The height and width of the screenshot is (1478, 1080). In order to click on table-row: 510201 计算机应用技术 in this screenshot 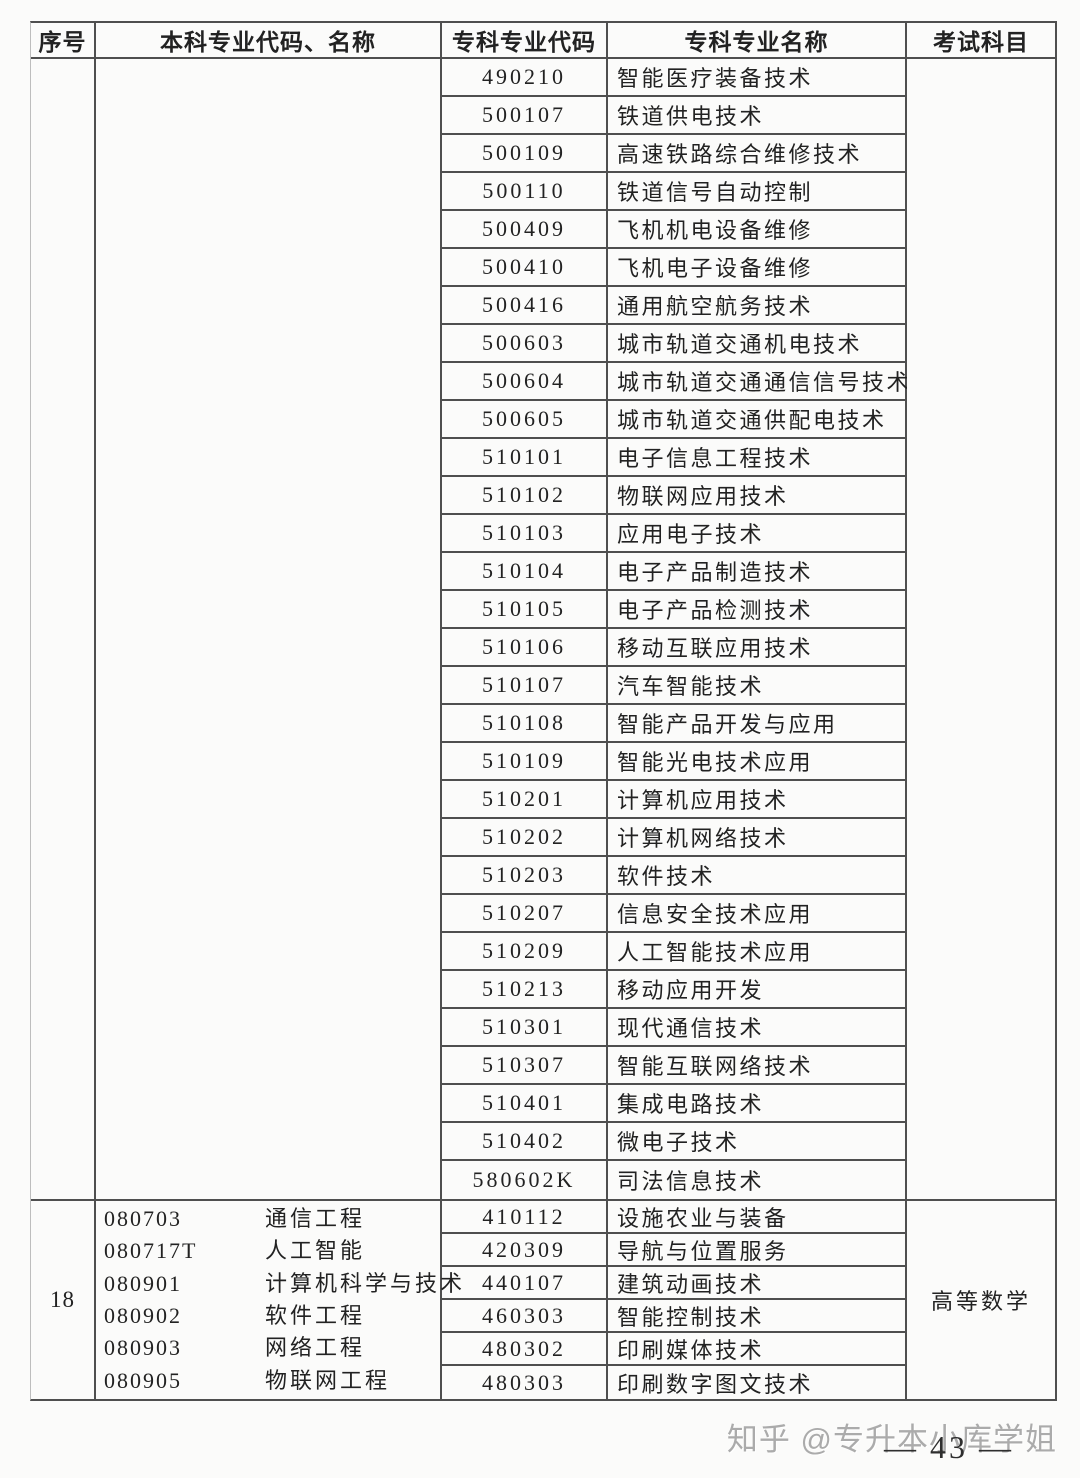, I will do `click(673, 800)`.